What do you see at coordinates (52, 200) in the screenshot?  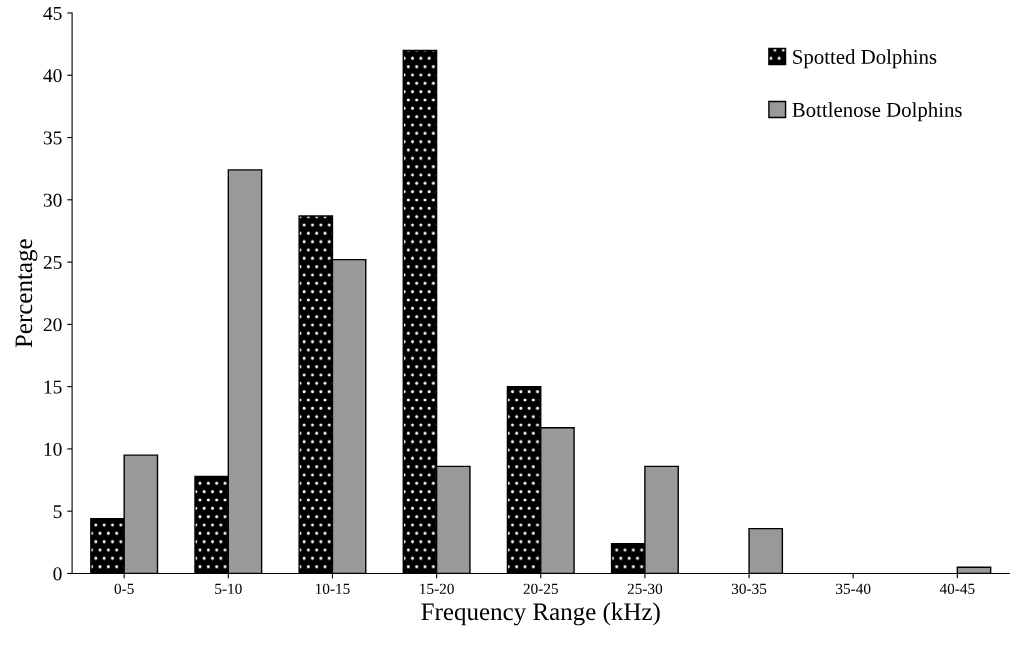 I see `y-tick-label: 30` at bounding box center [52, 200].